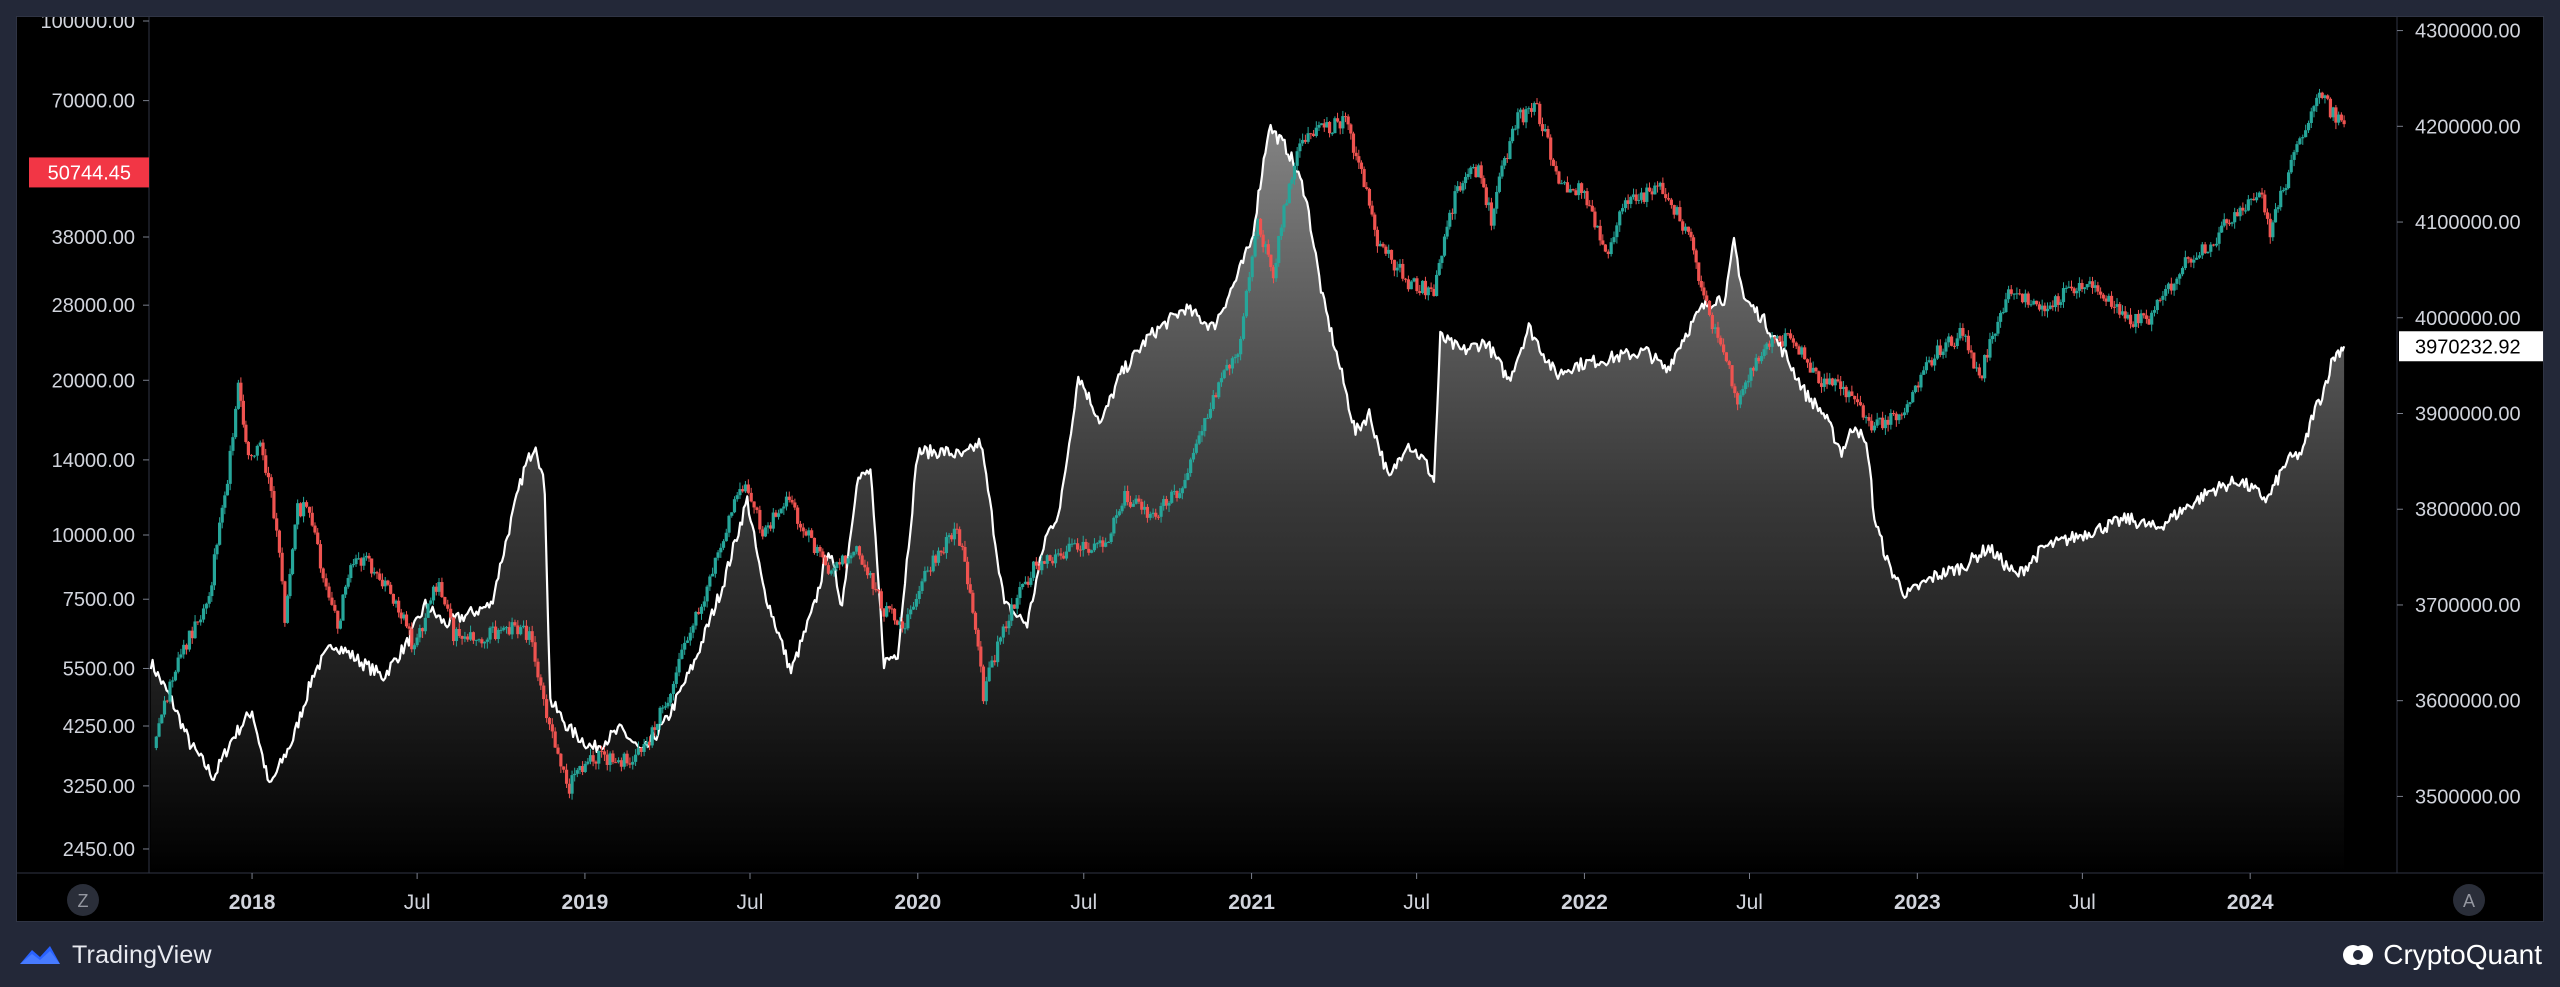 The width and height of the screenshot is (2560, 987). Describe the element at coordinates (2468, 606) in the screenshot. I see `right-tick-label: 3700000.00` at that location.